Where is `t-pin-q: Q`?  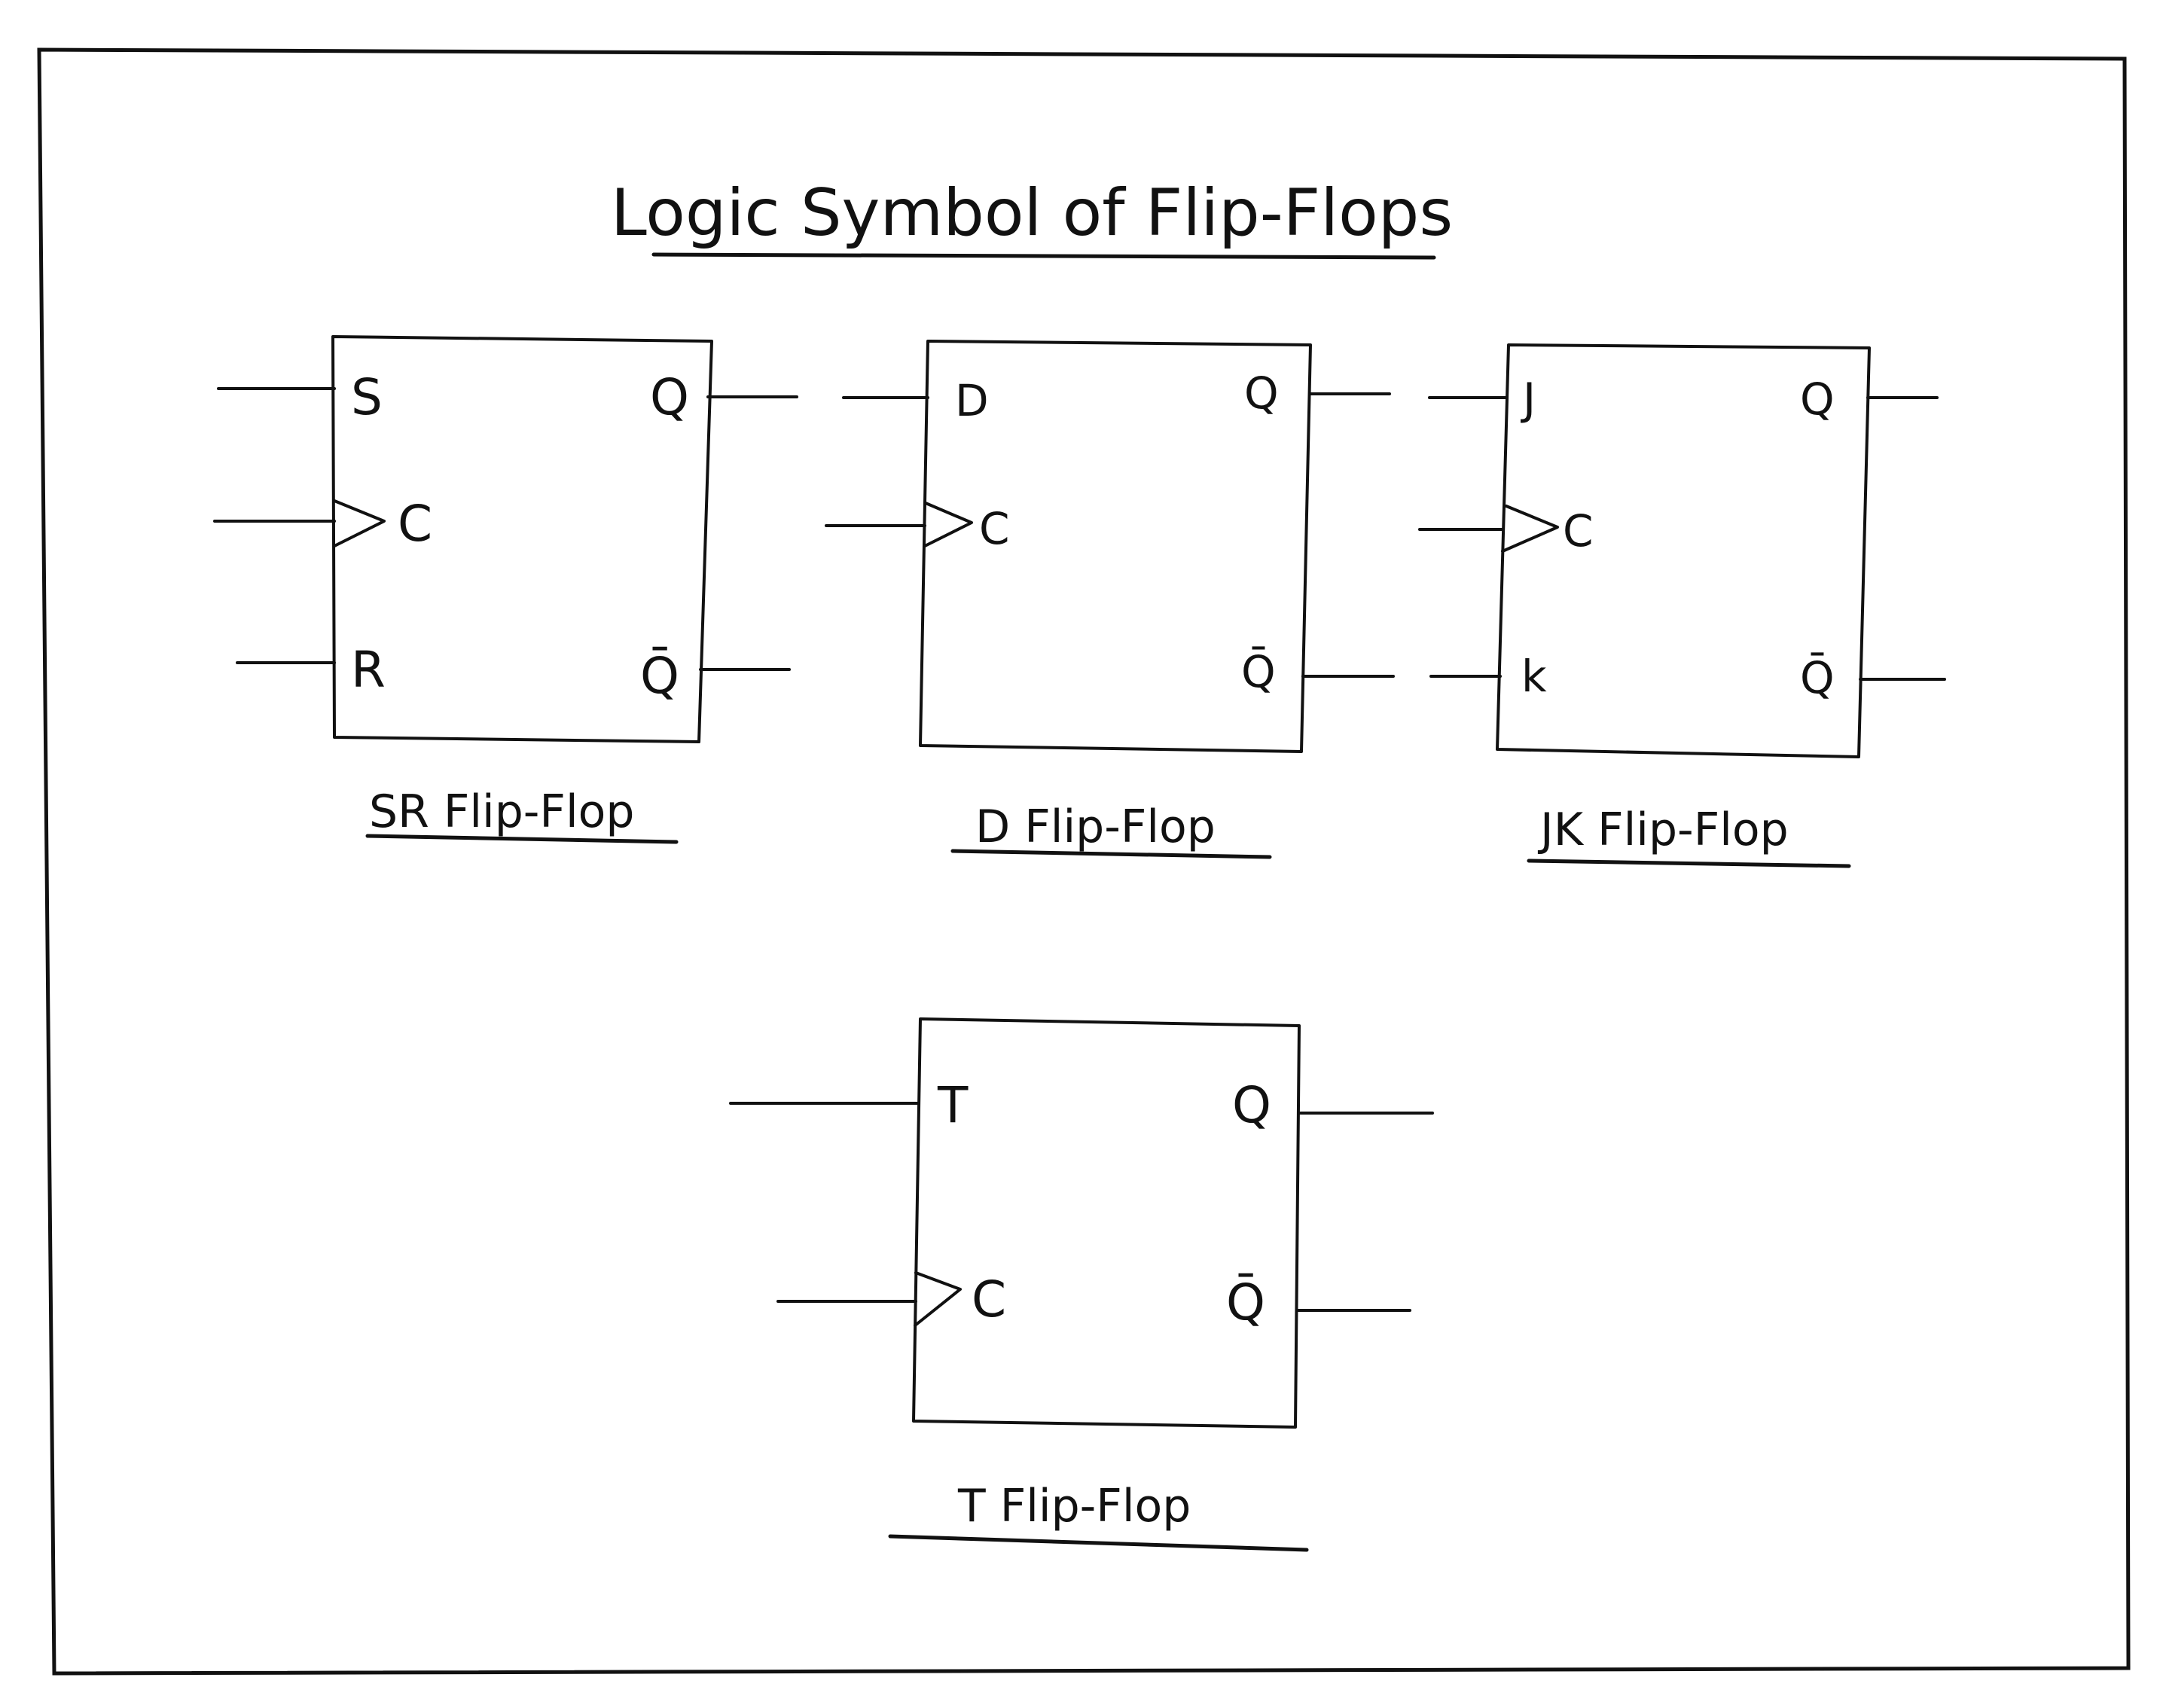
t-pin-q: Q is located at coordinates (1251, 1105).